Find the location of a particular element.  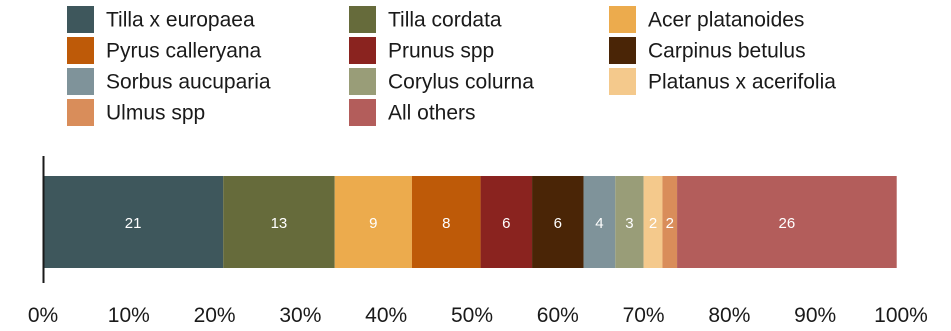

legend-item-sorbus-aucuparia: Sorbus aucuparia is located at coordinates (169, 81).